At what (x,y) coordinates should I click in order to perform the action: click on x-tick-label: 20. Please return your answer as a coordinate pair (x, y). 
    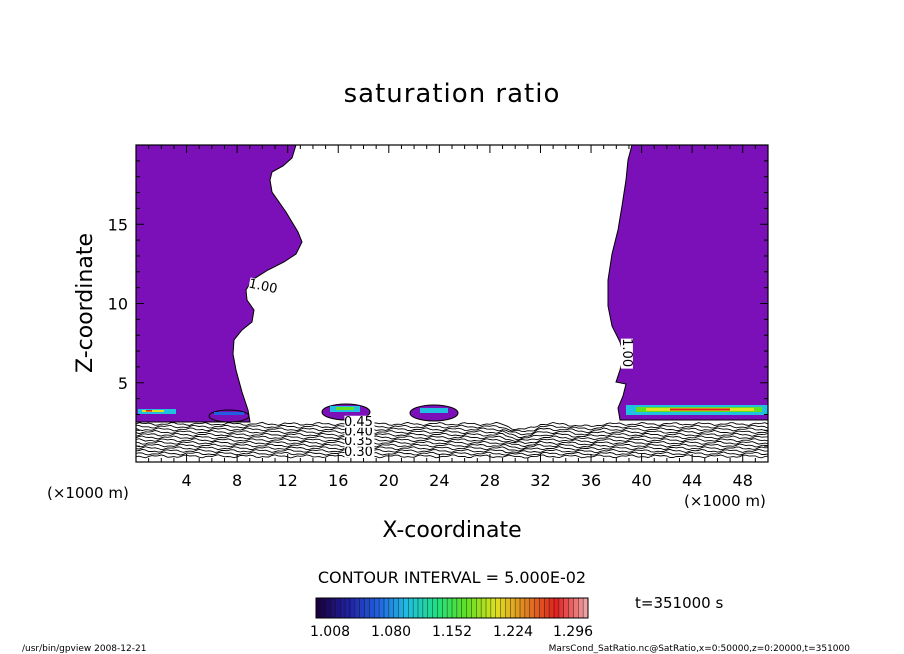
    Looking at the image, I should click on (389, 480).